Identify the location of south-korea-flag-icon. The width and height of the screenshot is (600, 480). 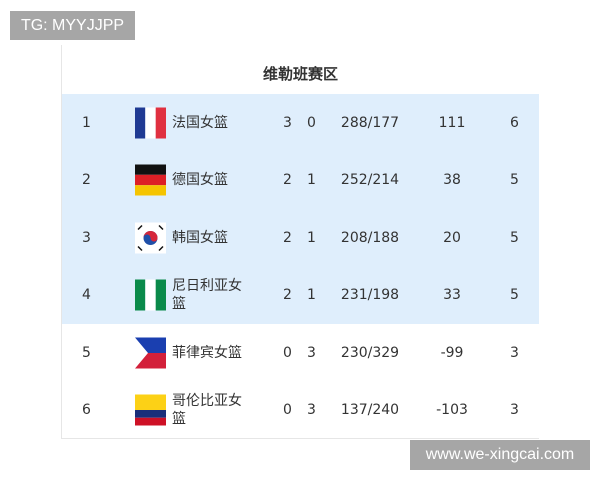
(150, 238).